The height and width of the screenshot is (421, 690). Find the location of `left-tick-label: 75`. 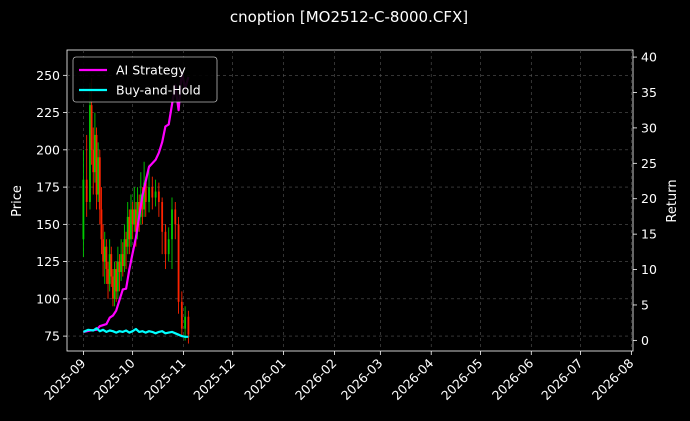

left-tick-label: 75 is located at coordinates (52, 336).